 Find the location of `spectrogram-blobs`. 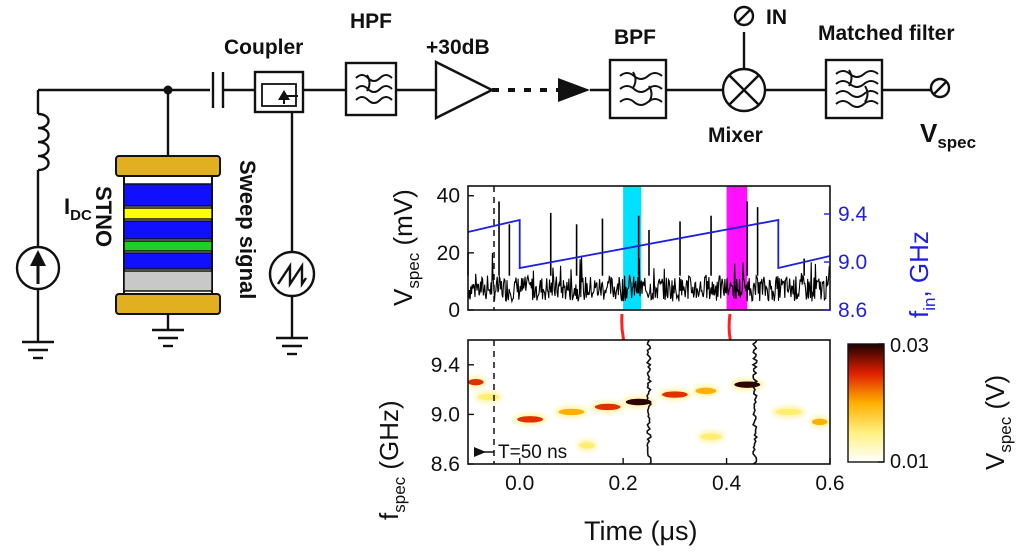

spectrogram-blobs is located at coordinates (649, 414).